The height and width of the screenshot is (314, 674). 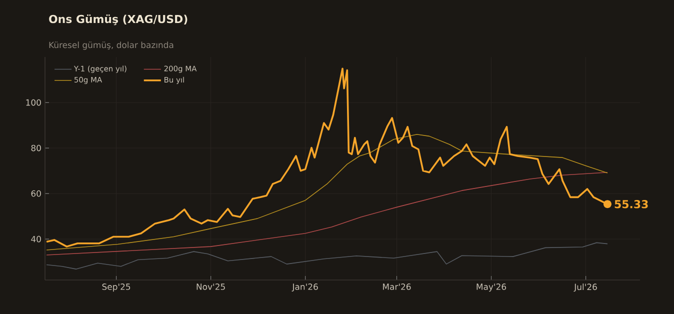 What do you see at coordinates (397, 287) in the screenshot?
I see `x-tick-label: Mar'26` at bounding box center [397, 287].